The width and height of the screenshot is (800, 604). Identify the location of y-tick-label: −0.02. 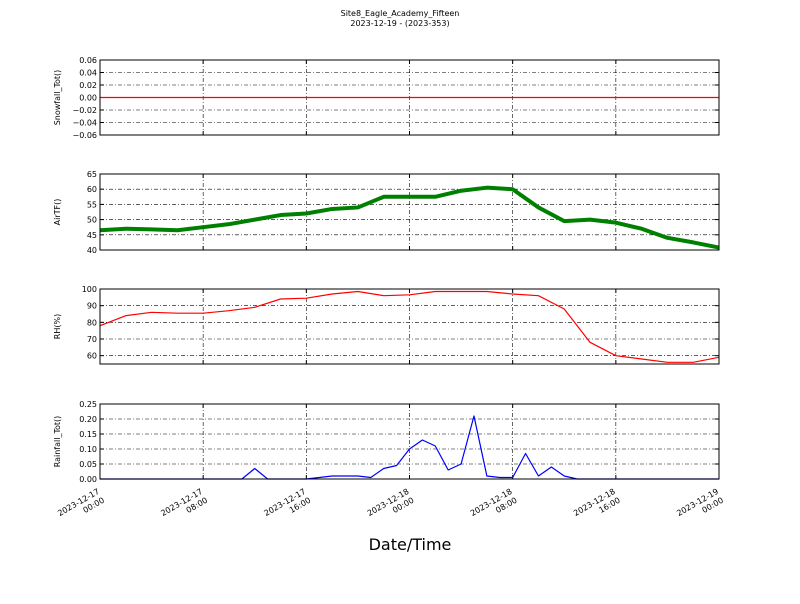
(84, 110).